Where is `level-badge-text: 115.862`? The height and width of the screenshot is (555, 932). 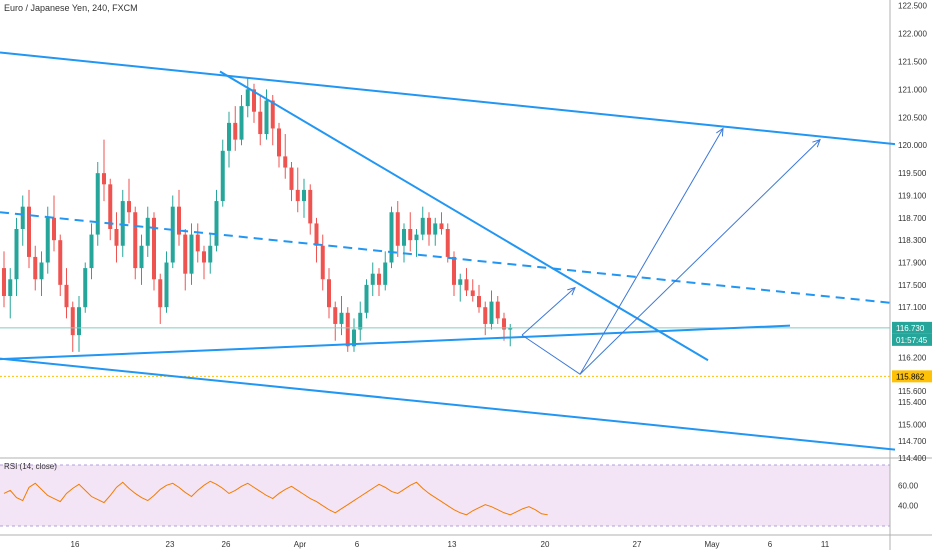
level-badge-text: 115.862 is located at coordinates (910, 376).